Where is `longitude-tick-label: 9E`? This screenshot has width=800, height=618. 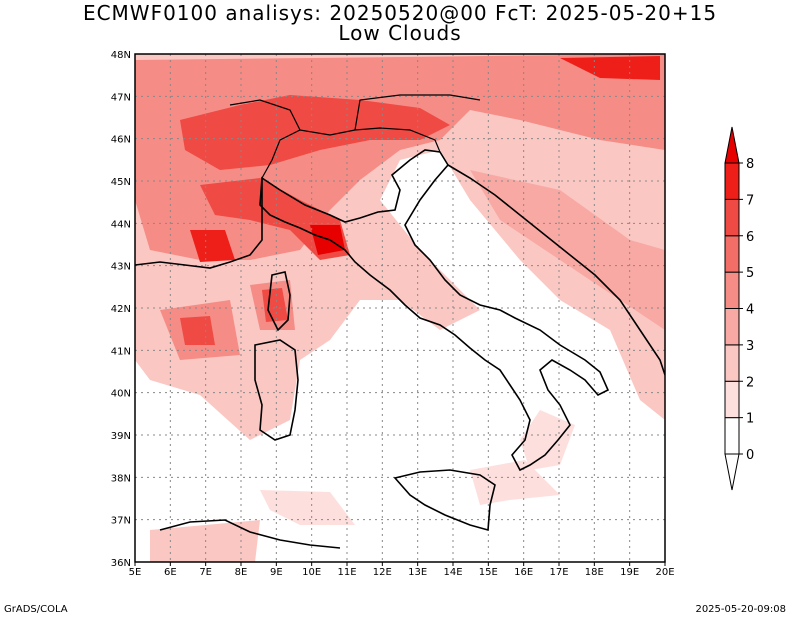 longitude-tick-label: 9E is located at coordinates (276, 572).